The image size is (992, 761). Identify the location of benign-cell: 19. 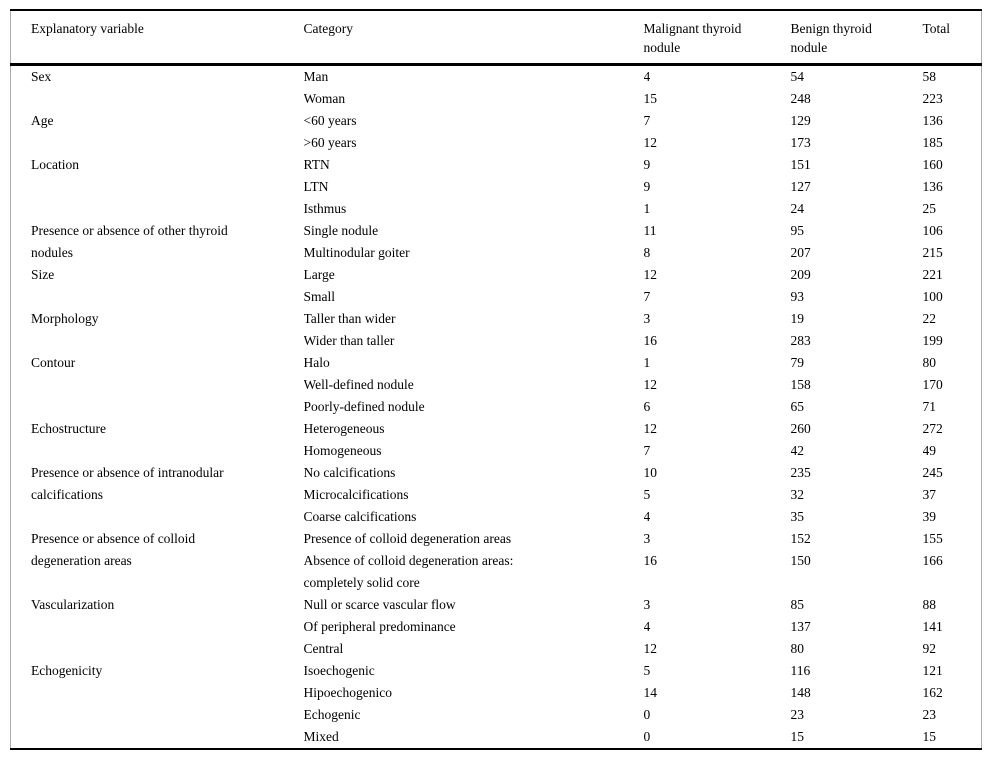
(797, 318).